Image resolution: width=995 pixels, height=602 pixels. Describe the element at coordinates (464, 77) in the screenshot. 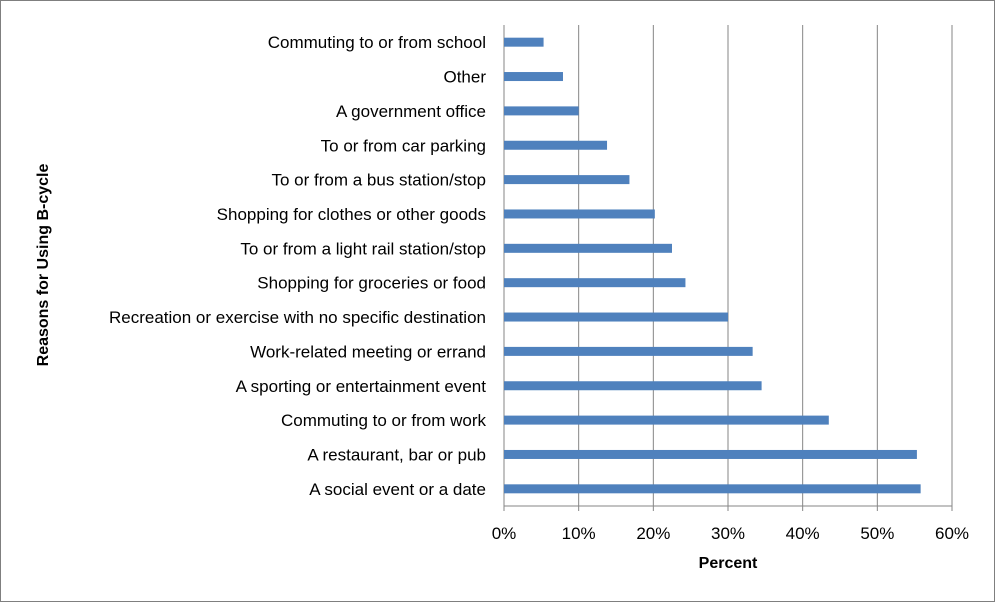

I see `category-label: Other` at that location.